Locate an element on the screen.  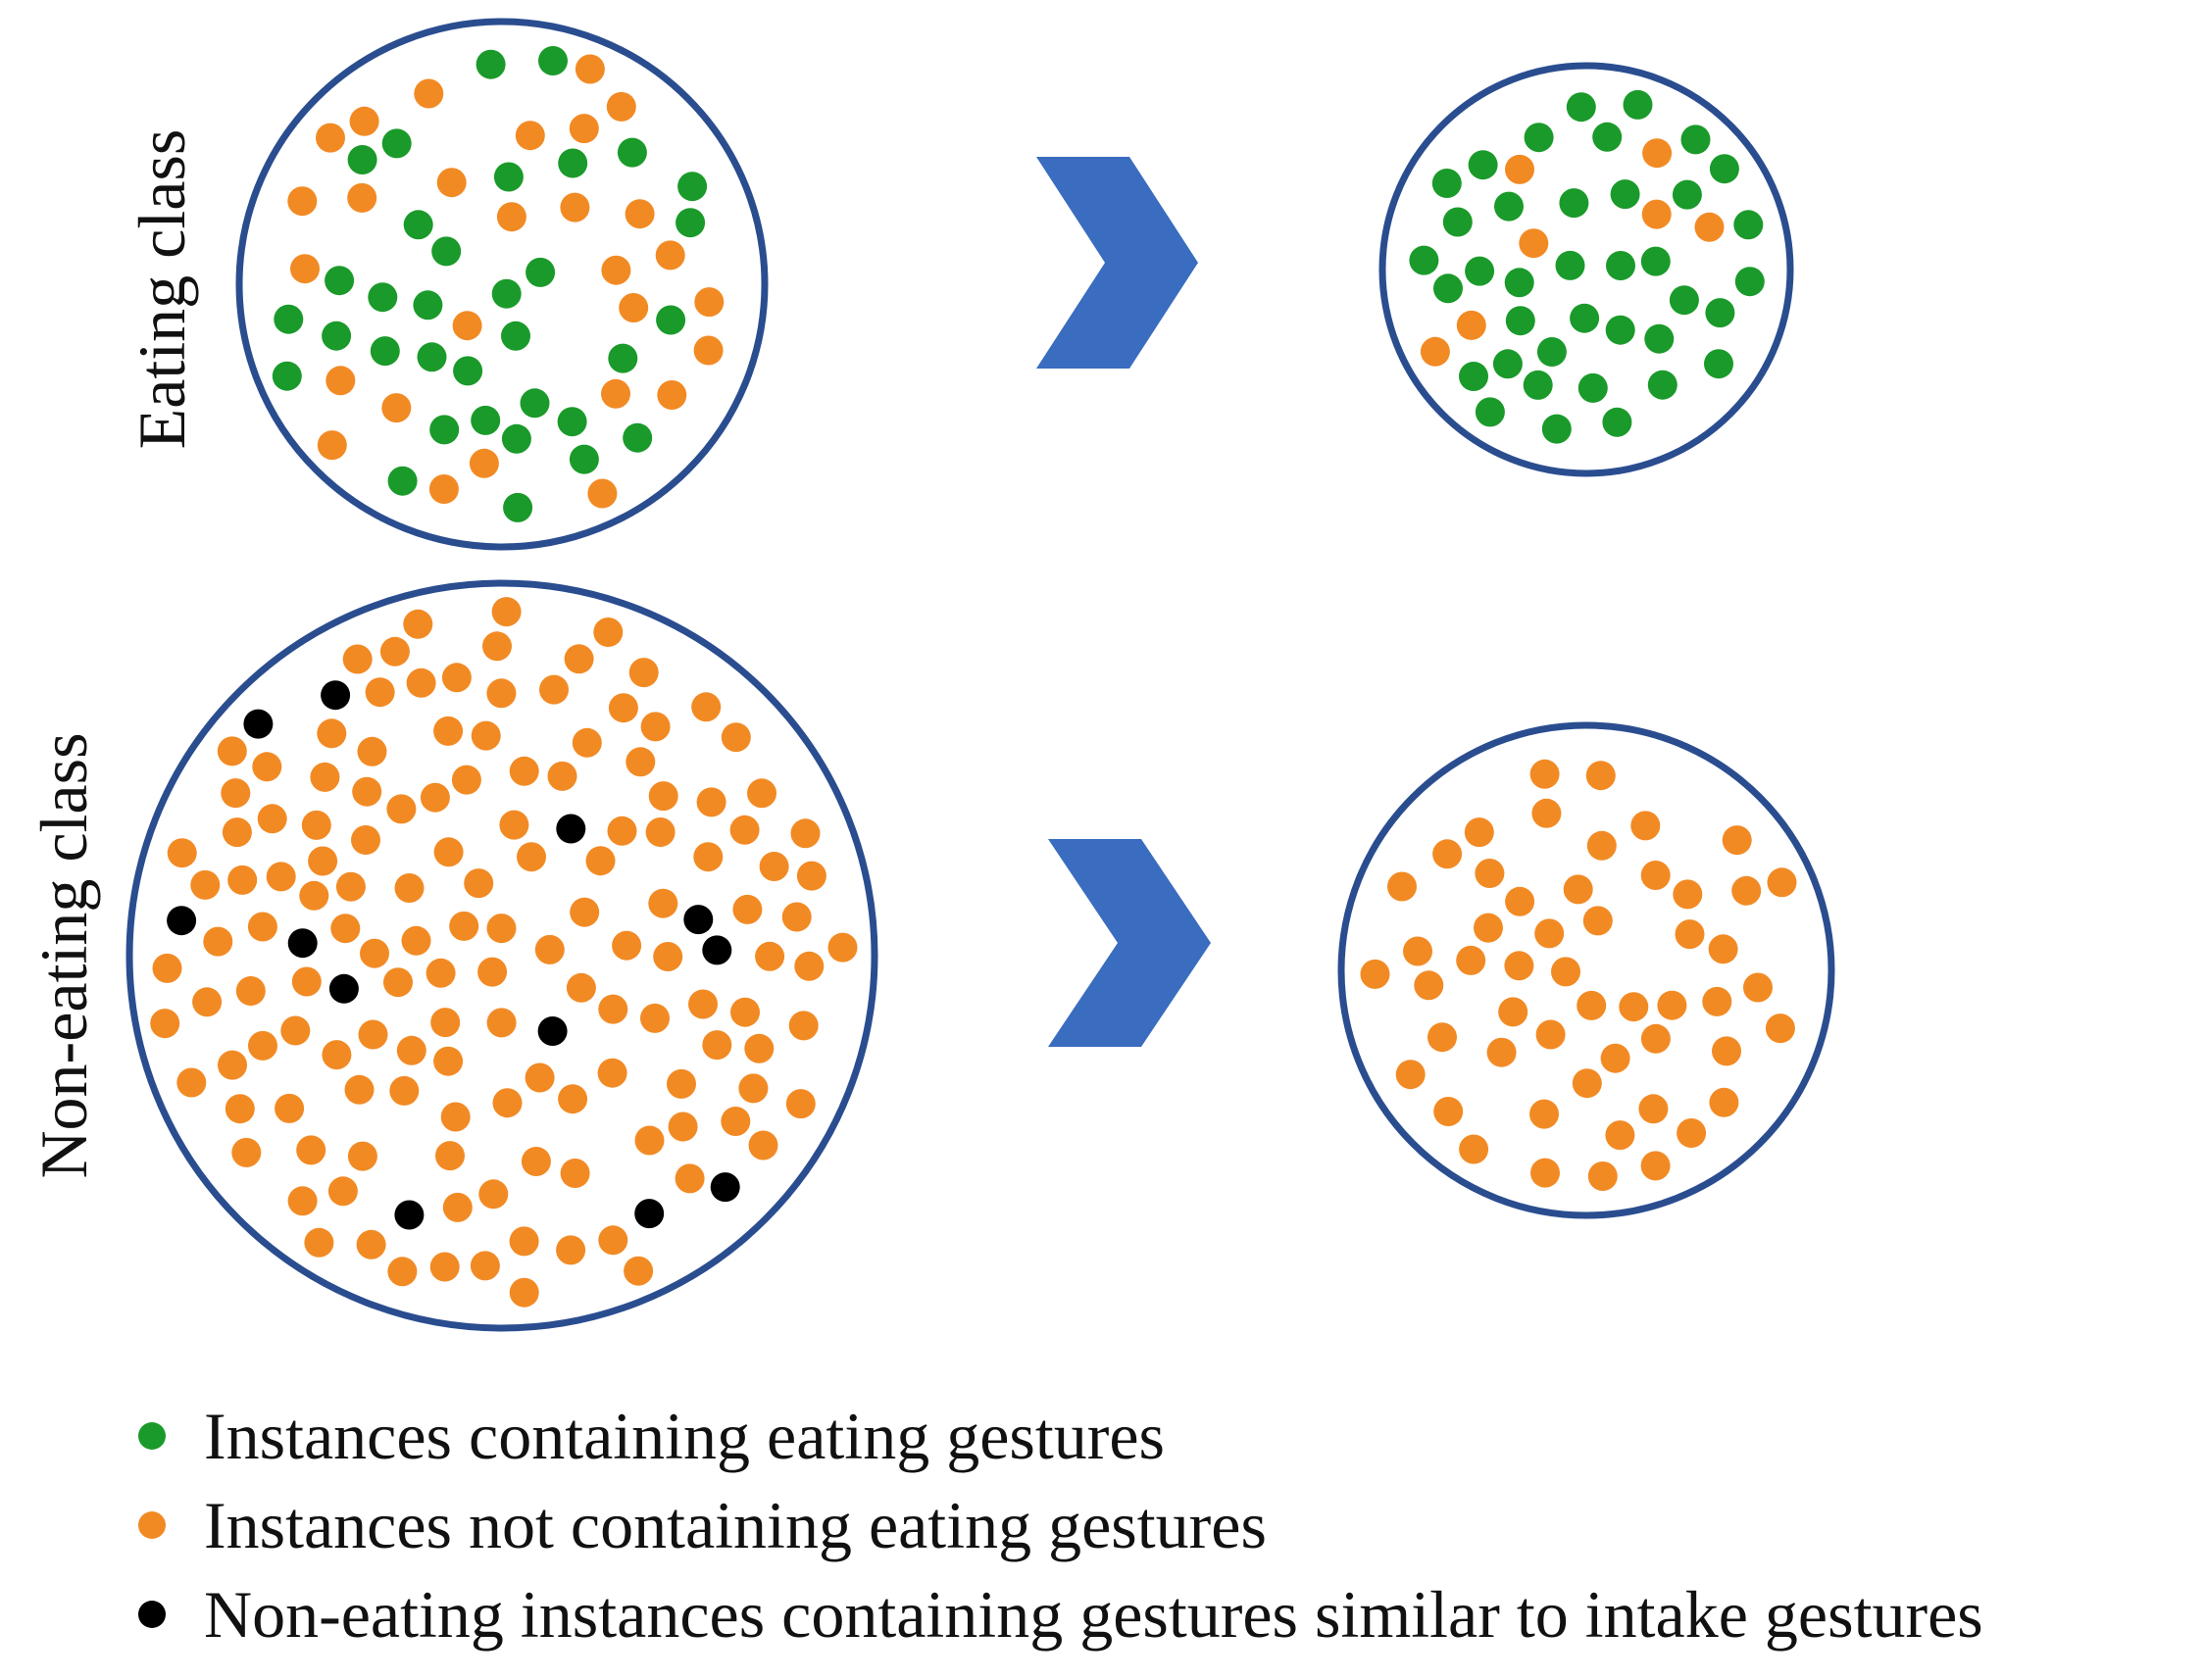
legend-marker-orange is located at coordinates (152, 1525).